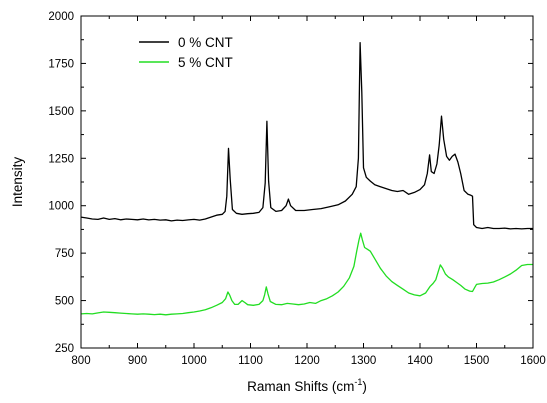  Describe the element at coordinates (64, 302) in the screenshot. I see `y-tick-label: 500` at that location.